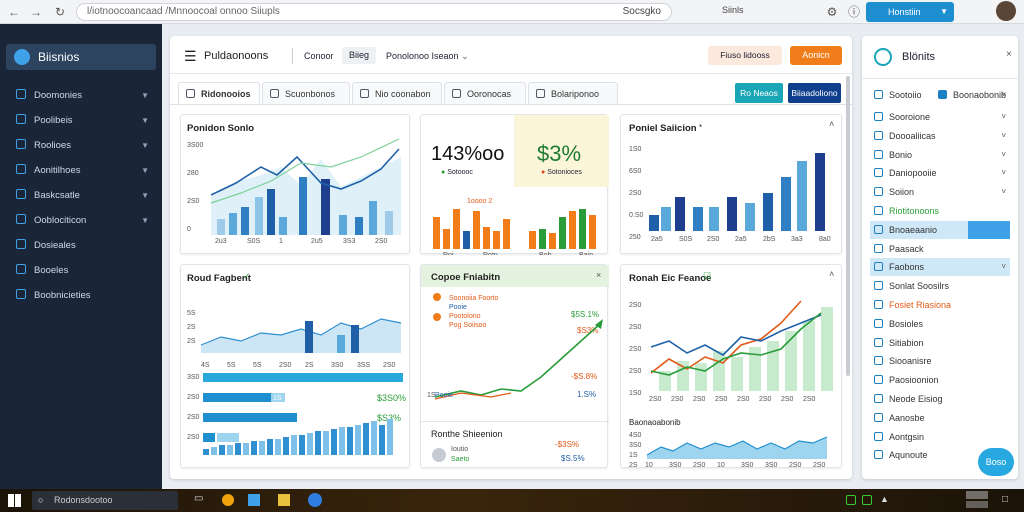 This screenshot has height=512, width=1024. I want to click on x-tick-label: S0S, so click(254, 241).